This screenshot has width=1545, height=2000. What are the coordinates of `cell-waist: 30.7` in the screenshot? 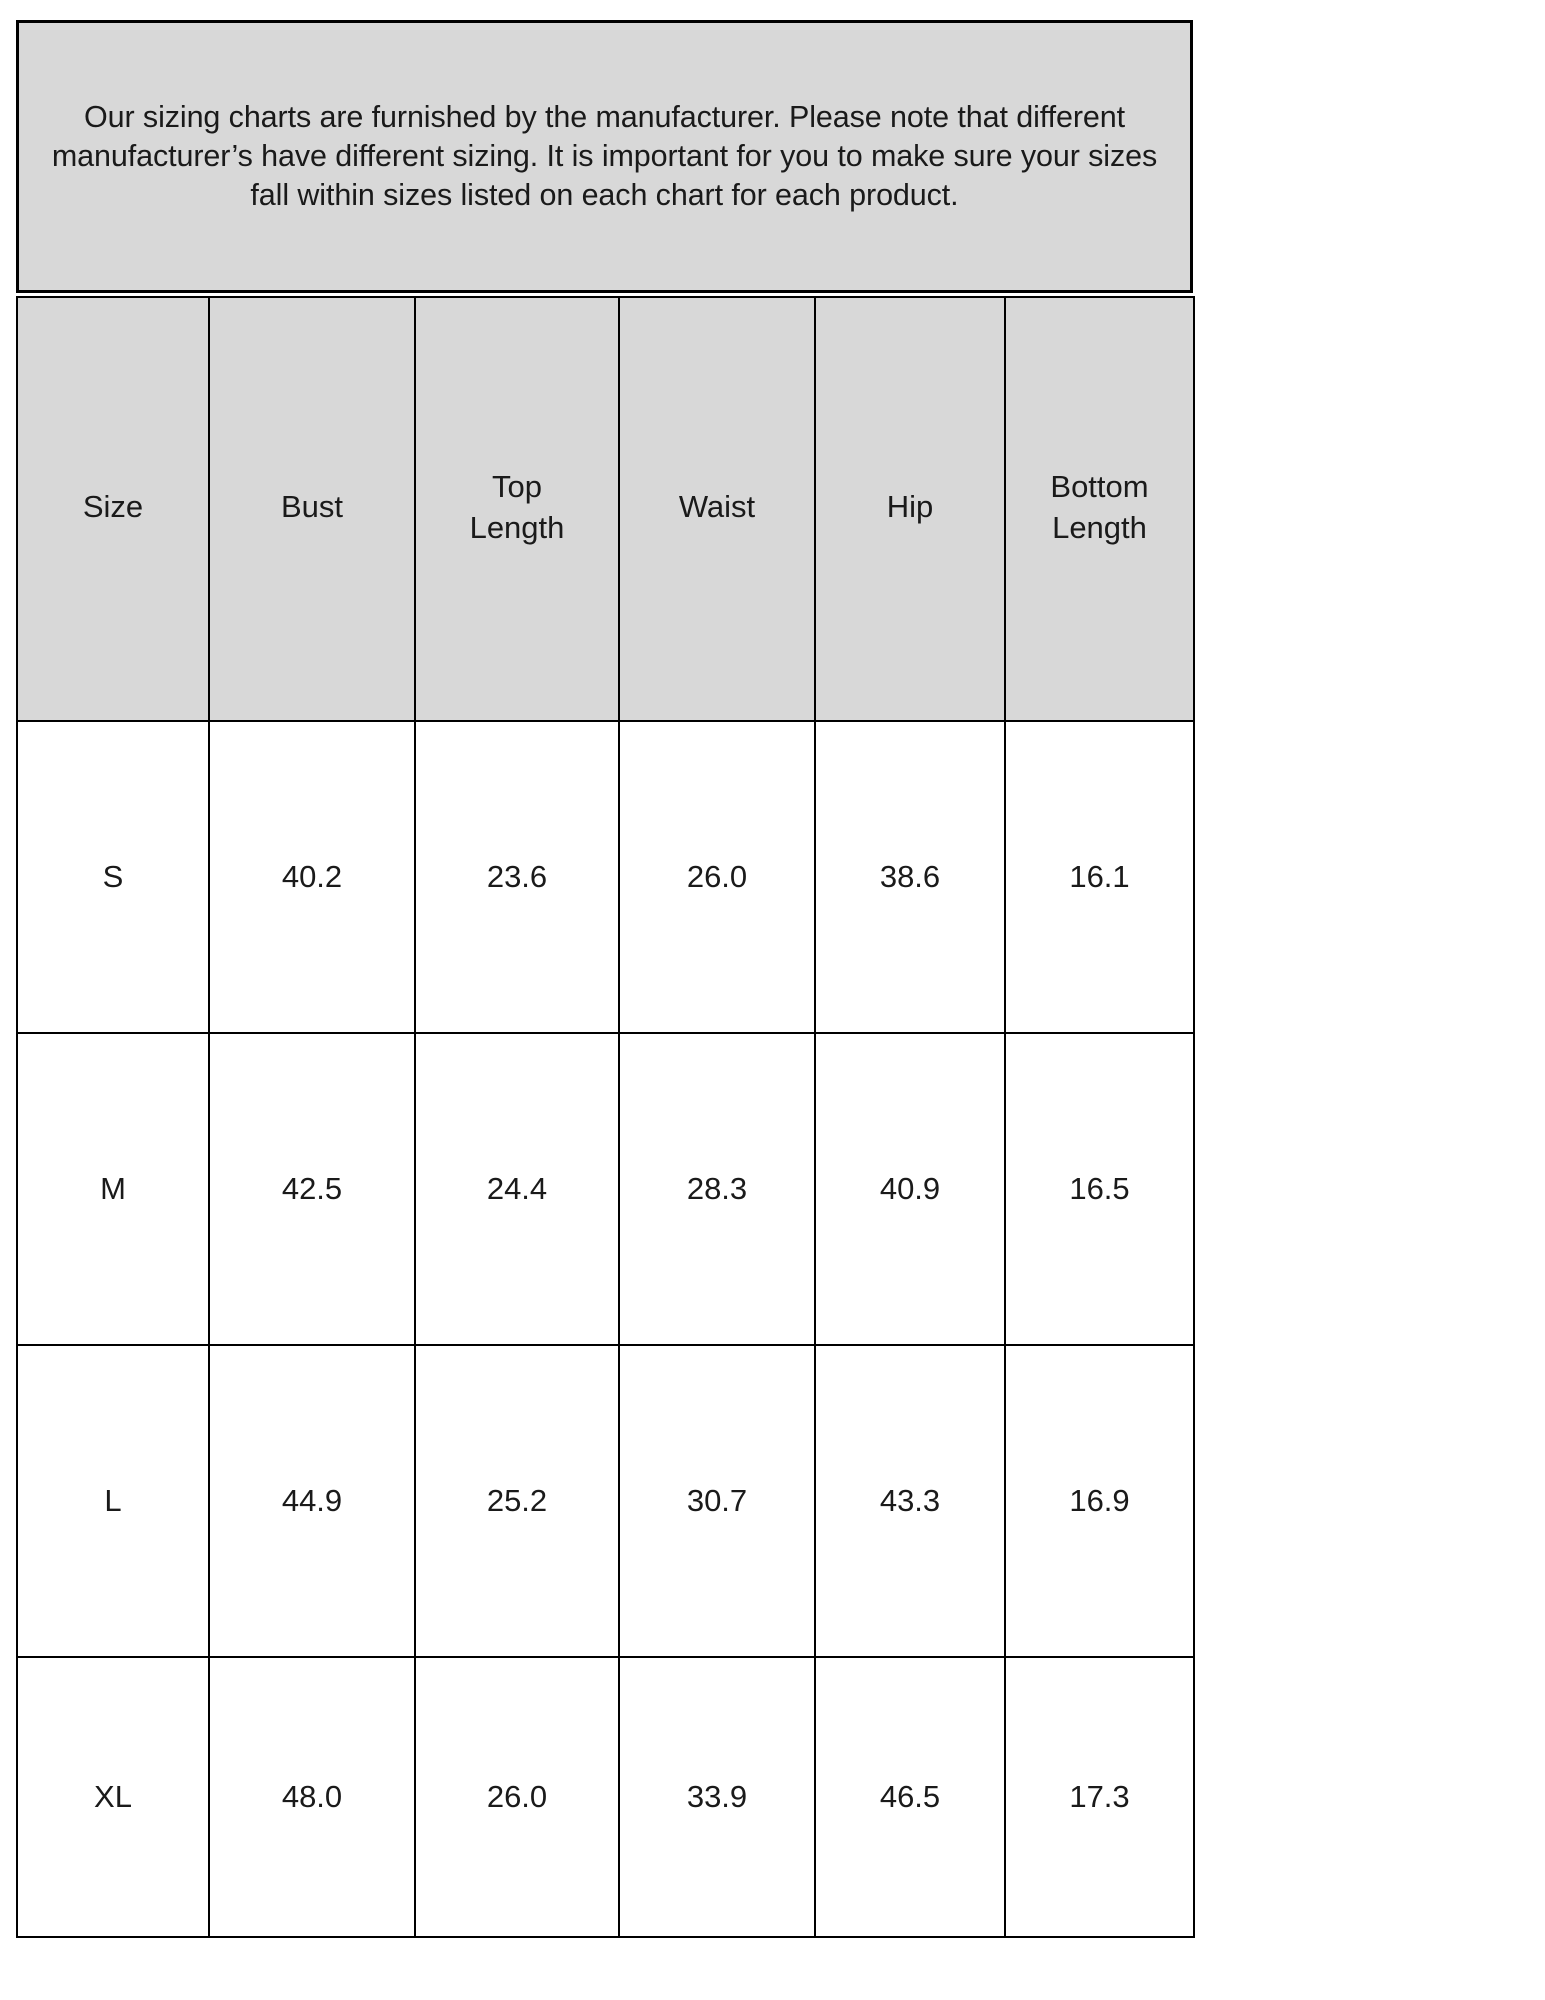 It's located at (717, 1501).